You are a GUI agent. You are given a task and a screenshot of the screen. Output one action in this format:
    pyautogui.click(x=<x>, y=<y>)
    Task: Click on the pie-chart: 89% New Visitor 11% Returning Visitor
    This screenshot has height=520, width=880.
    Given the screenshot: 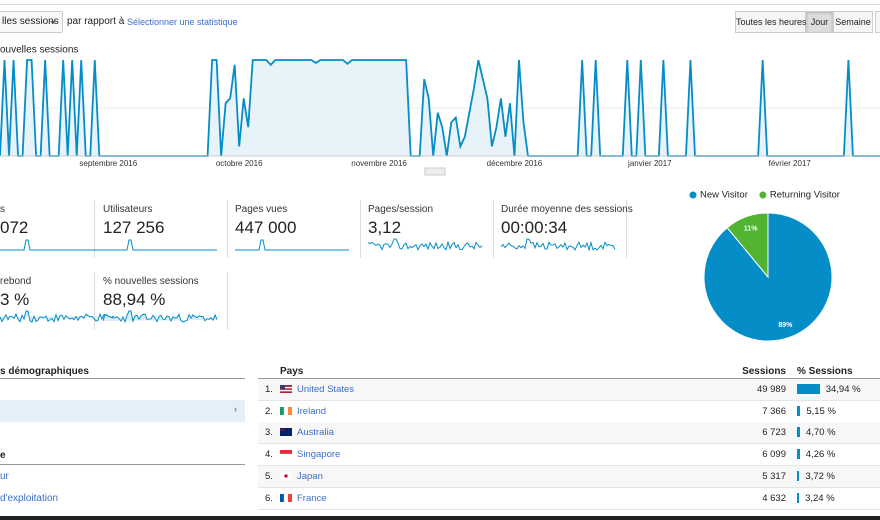 What is the action you would take?
    pyautogui.click(x=764, y=266)
    